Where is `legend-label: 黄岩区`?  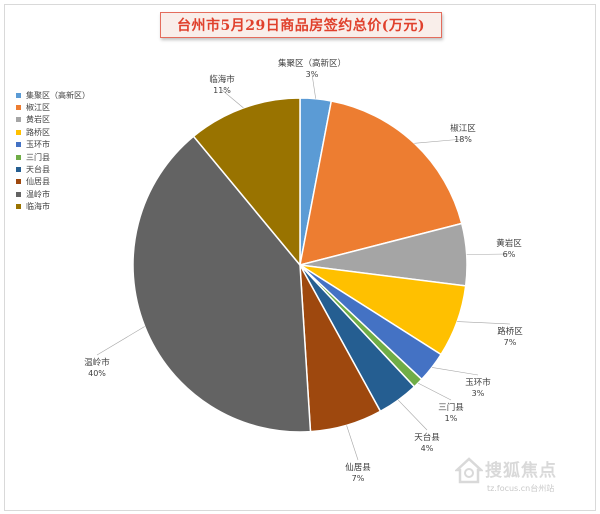 legend-label: 黄岩区 is located at coordinates (38, 120).